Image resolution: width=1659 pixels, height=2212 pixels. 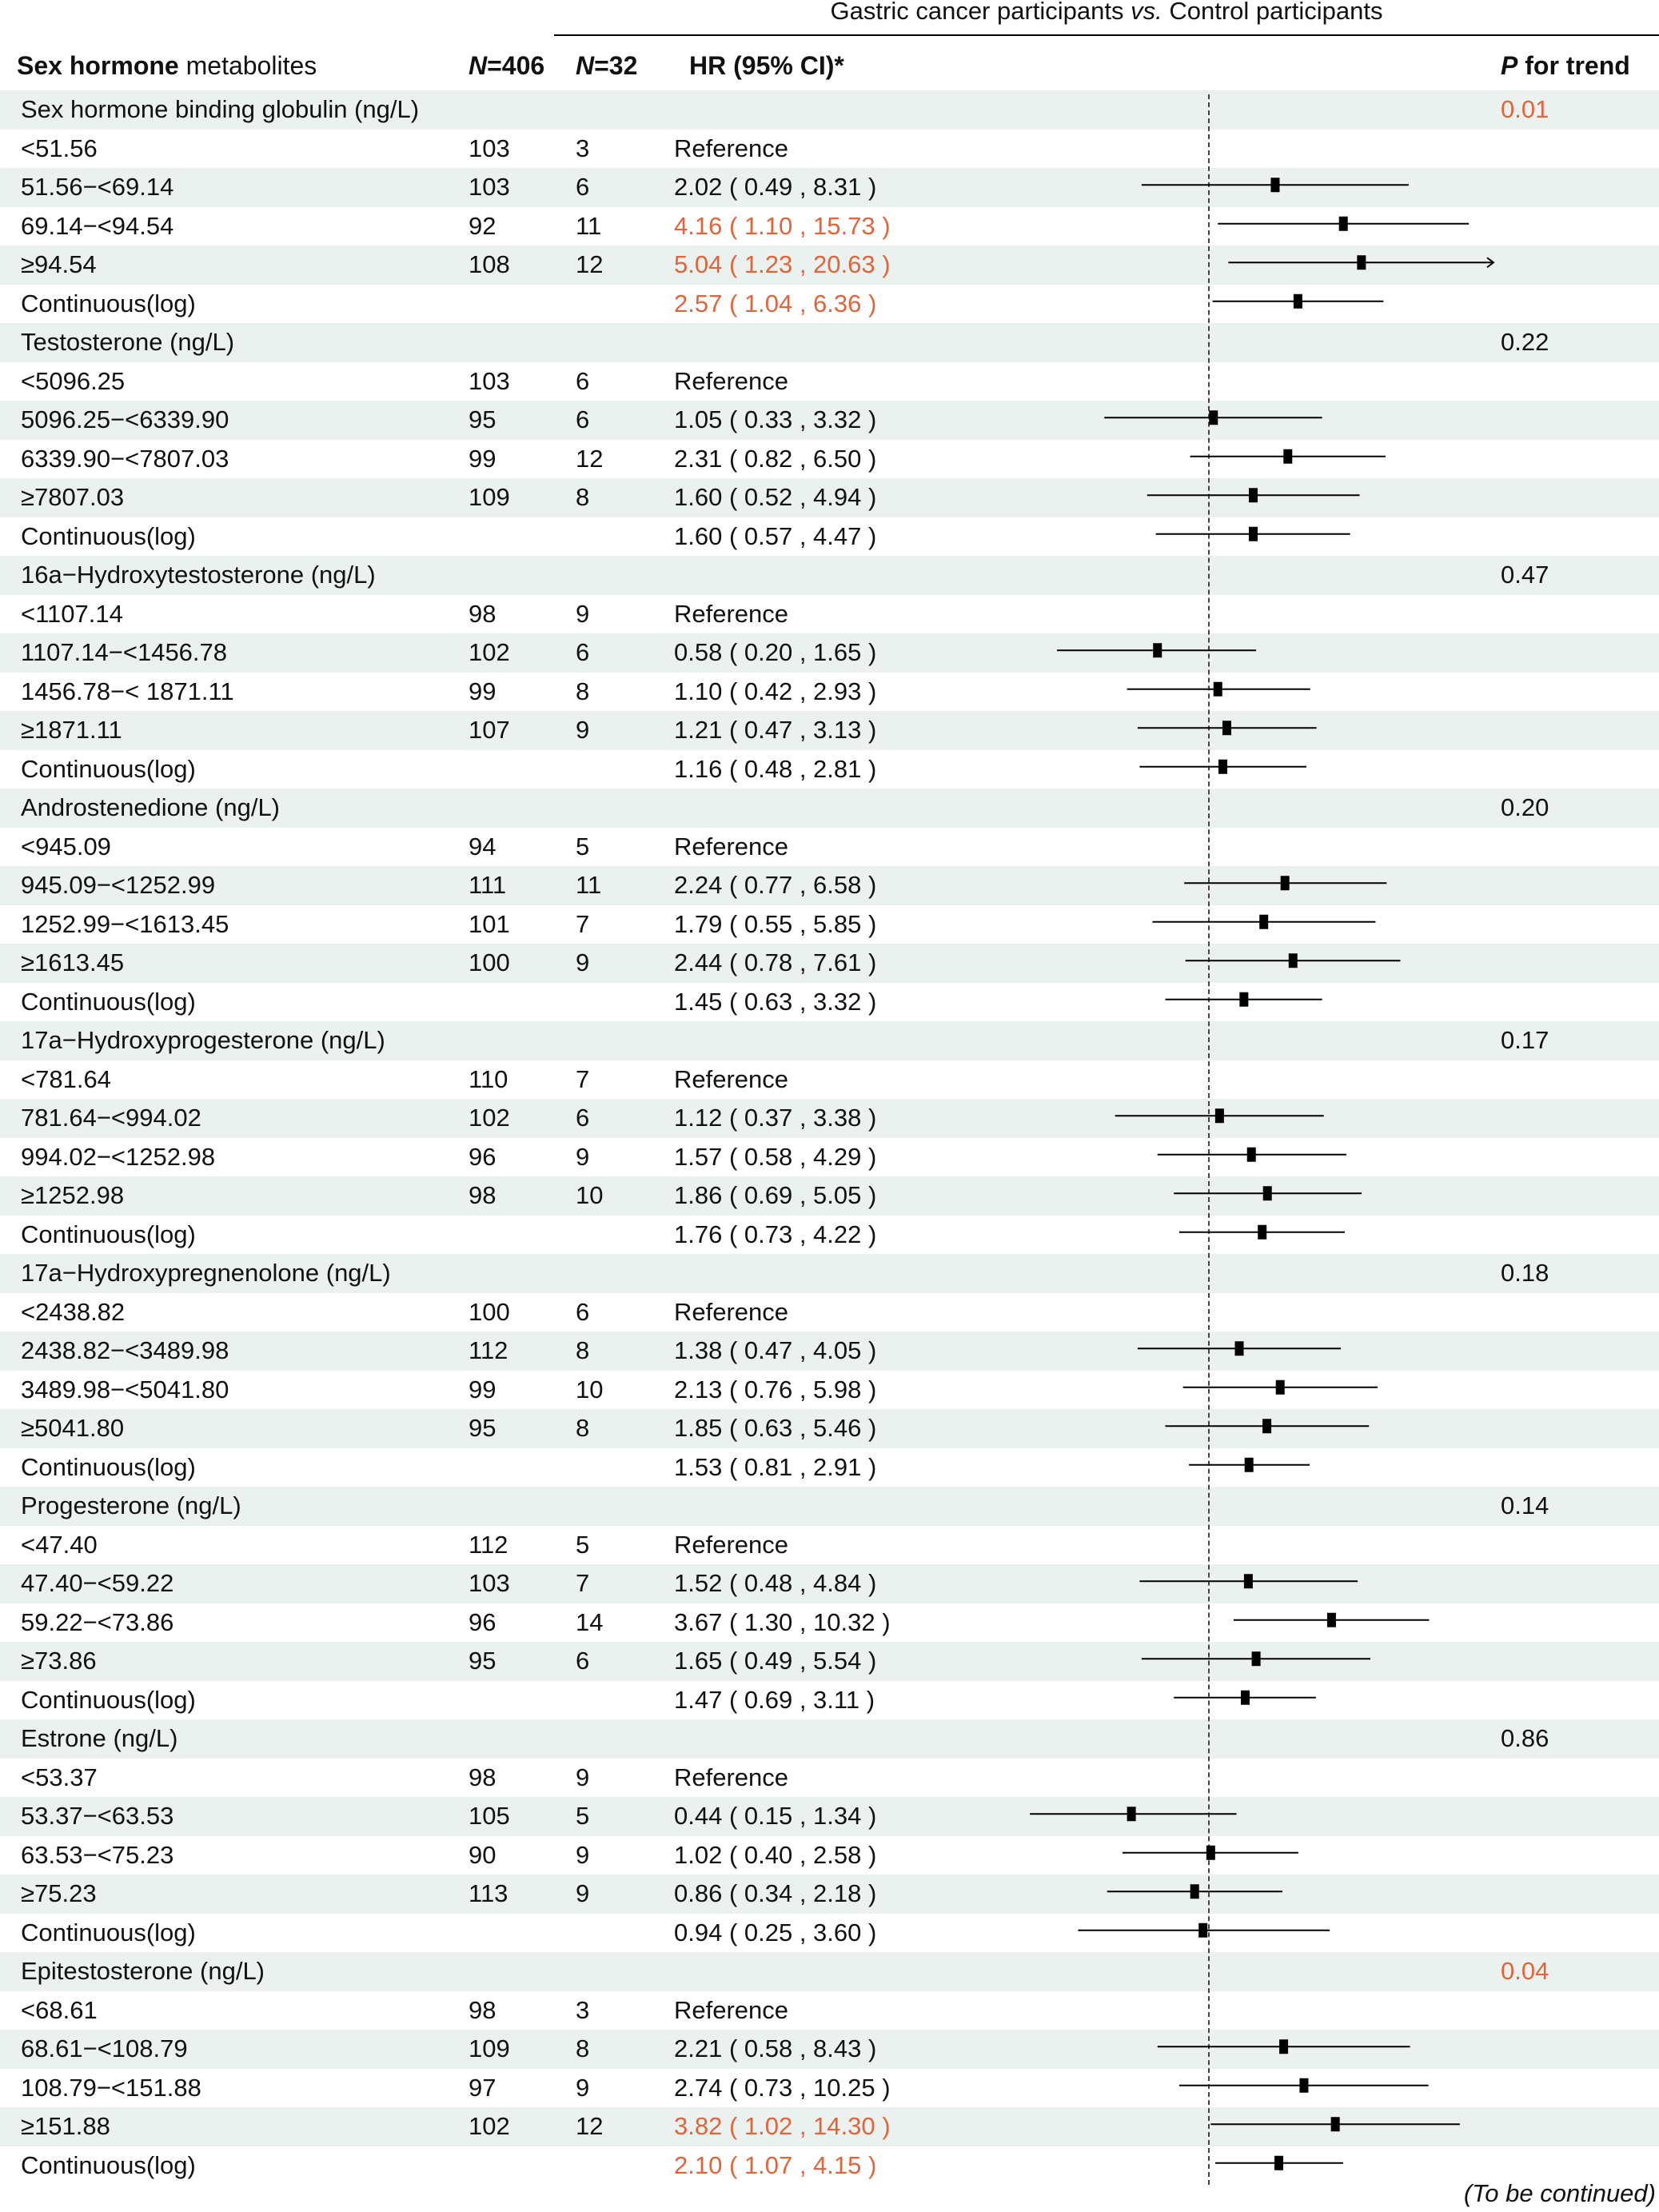 What do you see at coordinates (118, 885) in the screenshot?
I see `category-label: 945.09−<1252.99` at bounding box center [118, 885].